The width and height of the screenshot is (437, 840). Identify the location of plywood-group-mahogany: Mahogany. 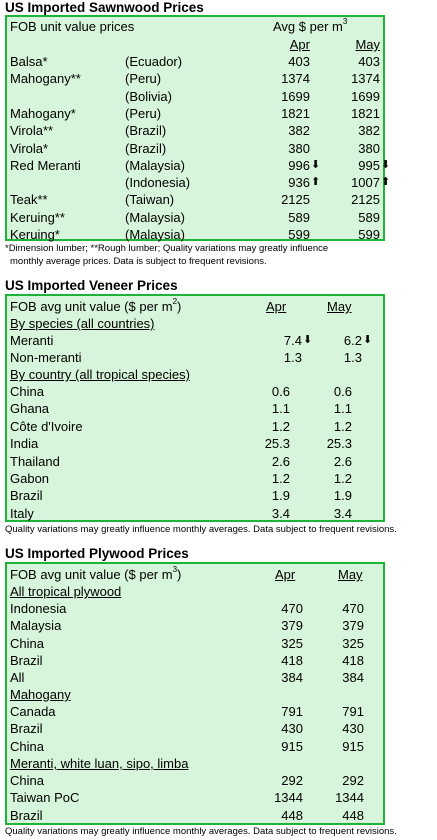
(40, 694).